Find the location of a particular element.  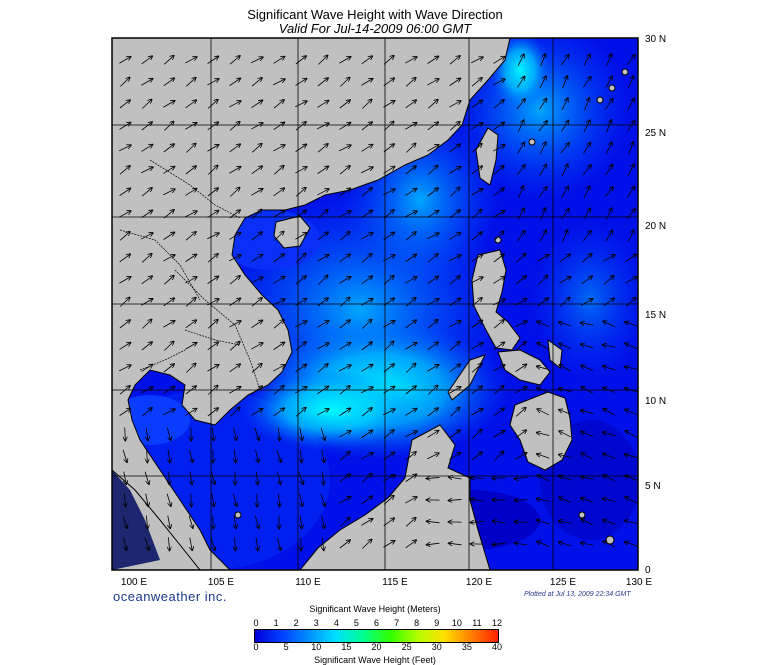

colorbar-tick-meters: 6 is located at coordinates (376, 623).